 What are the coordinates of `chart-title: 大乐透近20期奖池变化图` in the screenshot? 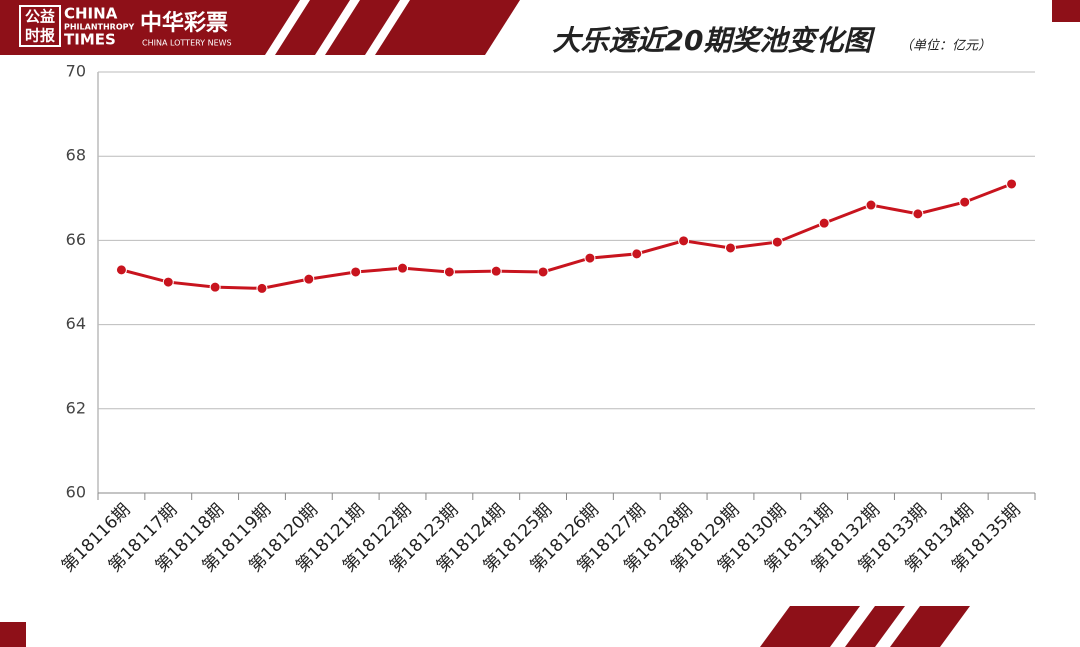 It's located at (714, 40).